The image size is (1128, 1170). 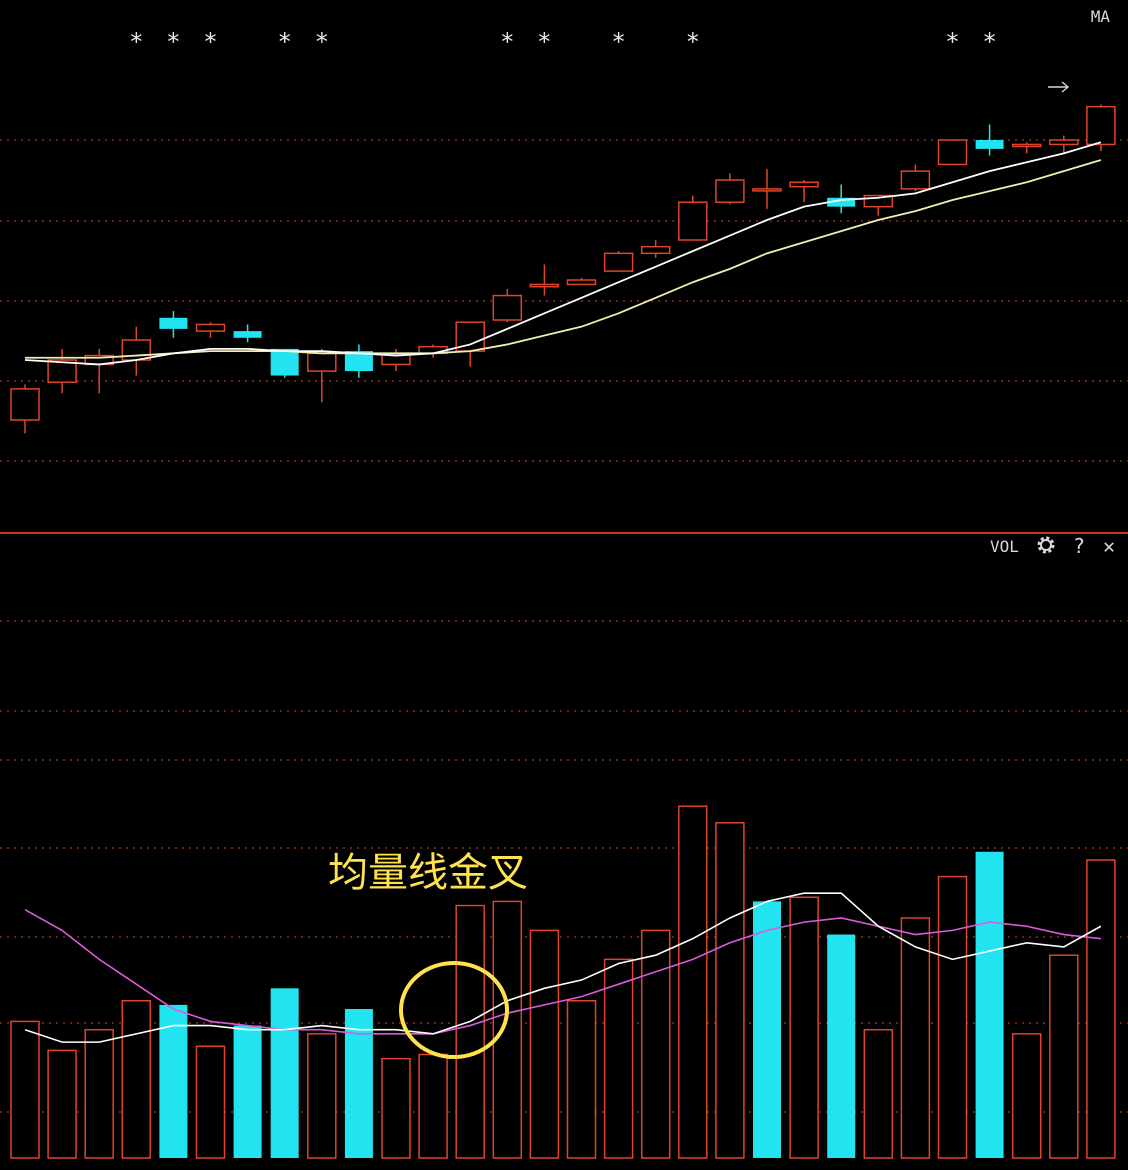 I want to click on golden-cross-annotation: 均量线金叉, so click(x=428, y=873).